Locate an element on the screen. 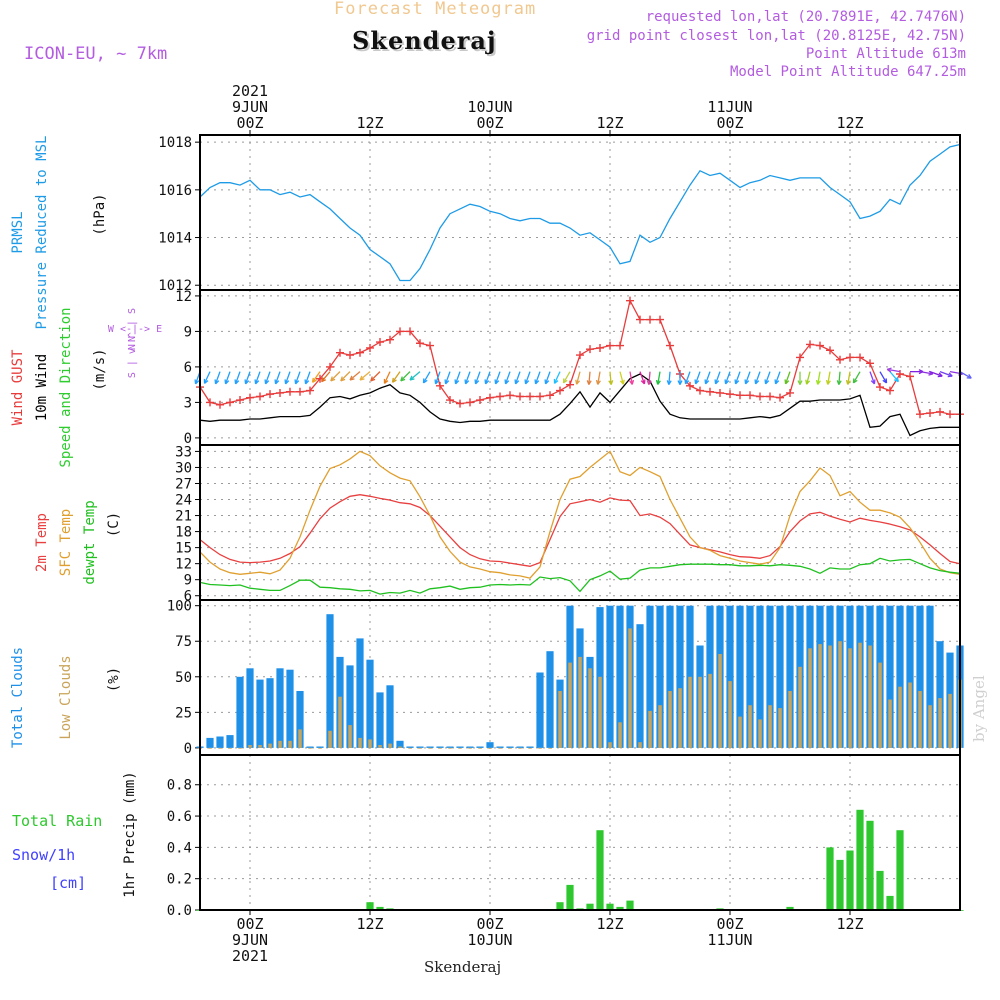  y-tick-label: 1018 is located at coordinates (175, 143).